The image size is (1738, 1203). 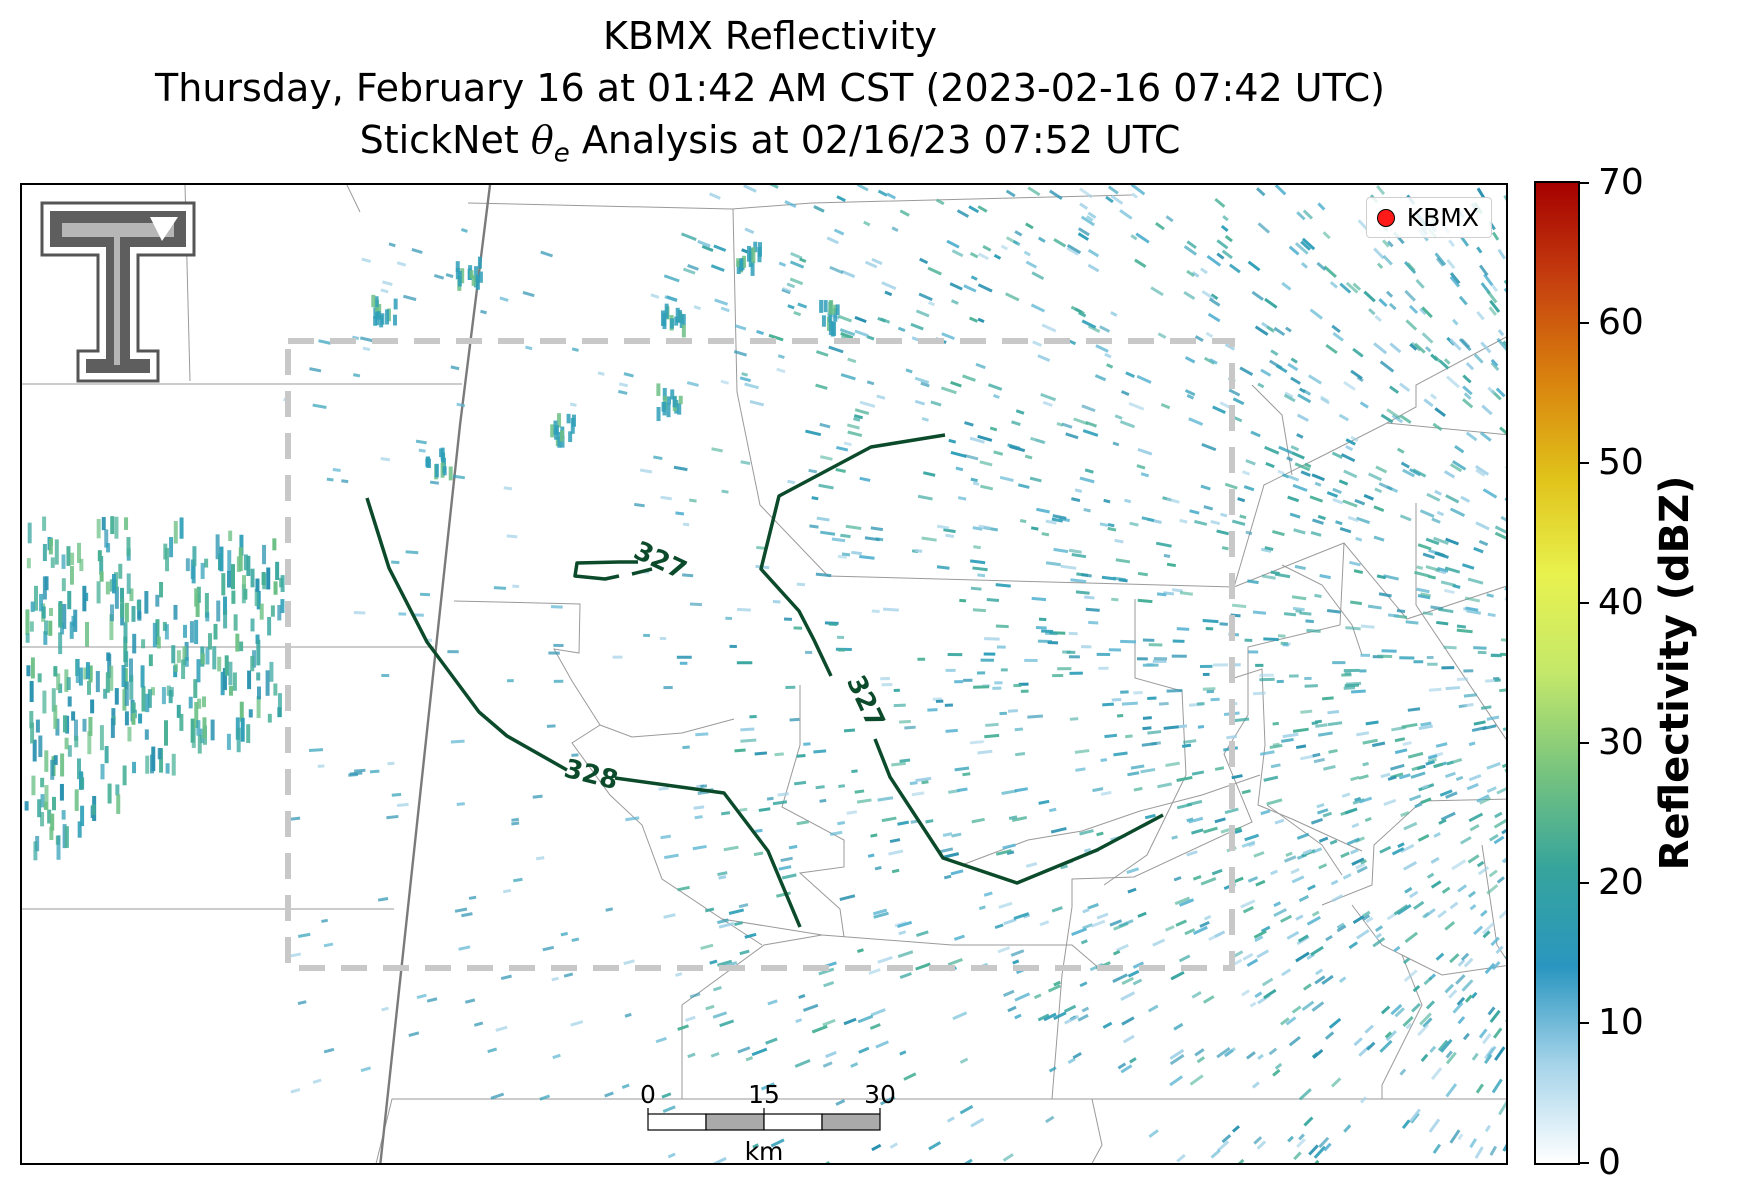 I want to click on legend-label: KBMX, so click(x=1442, y=217).